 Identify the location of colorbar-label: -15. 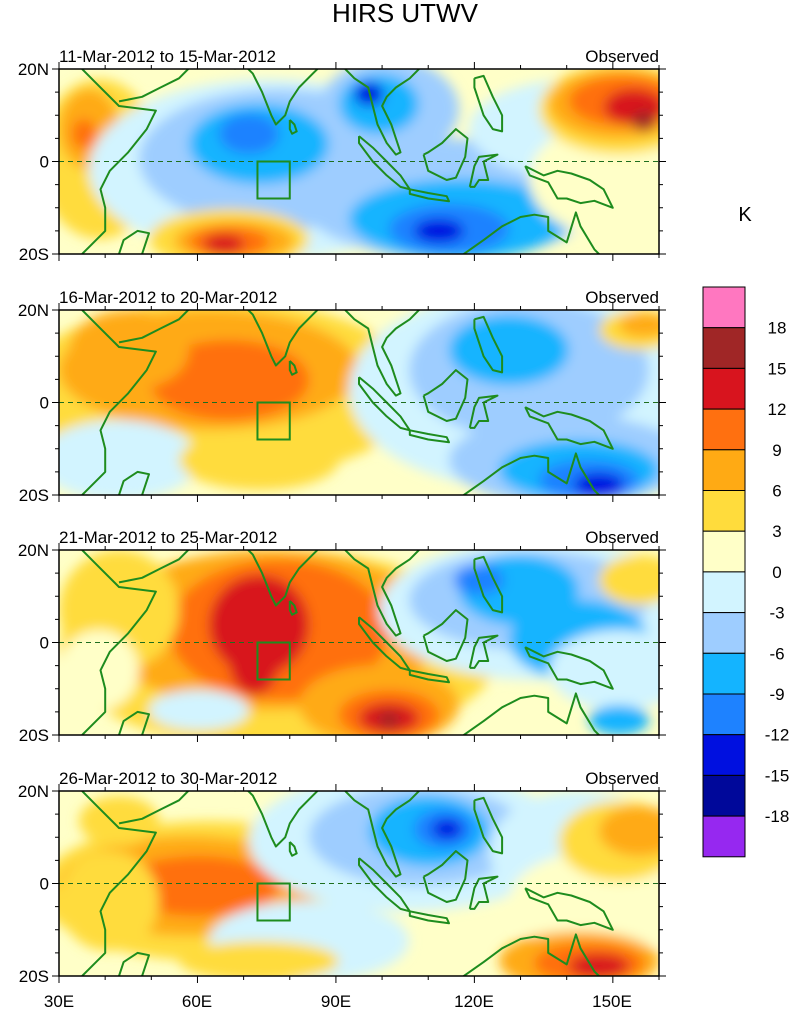
(777, 775).